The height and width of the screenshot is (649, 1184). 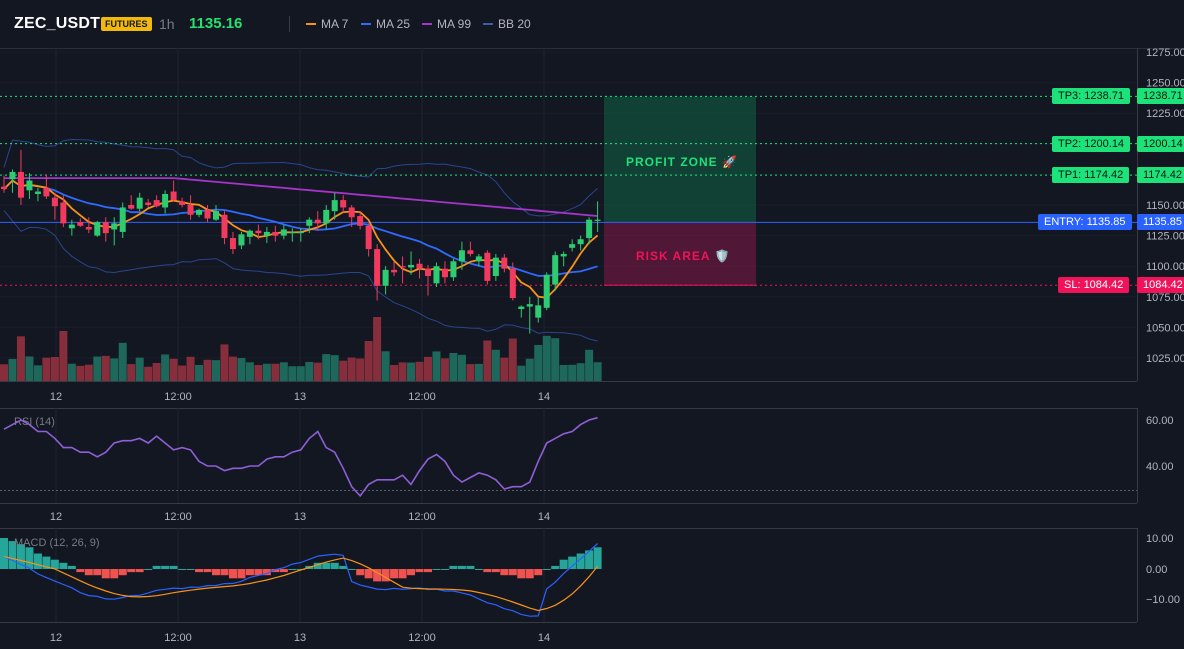 I want to click on time-tick-label: 13, so click(x=300, y=638).